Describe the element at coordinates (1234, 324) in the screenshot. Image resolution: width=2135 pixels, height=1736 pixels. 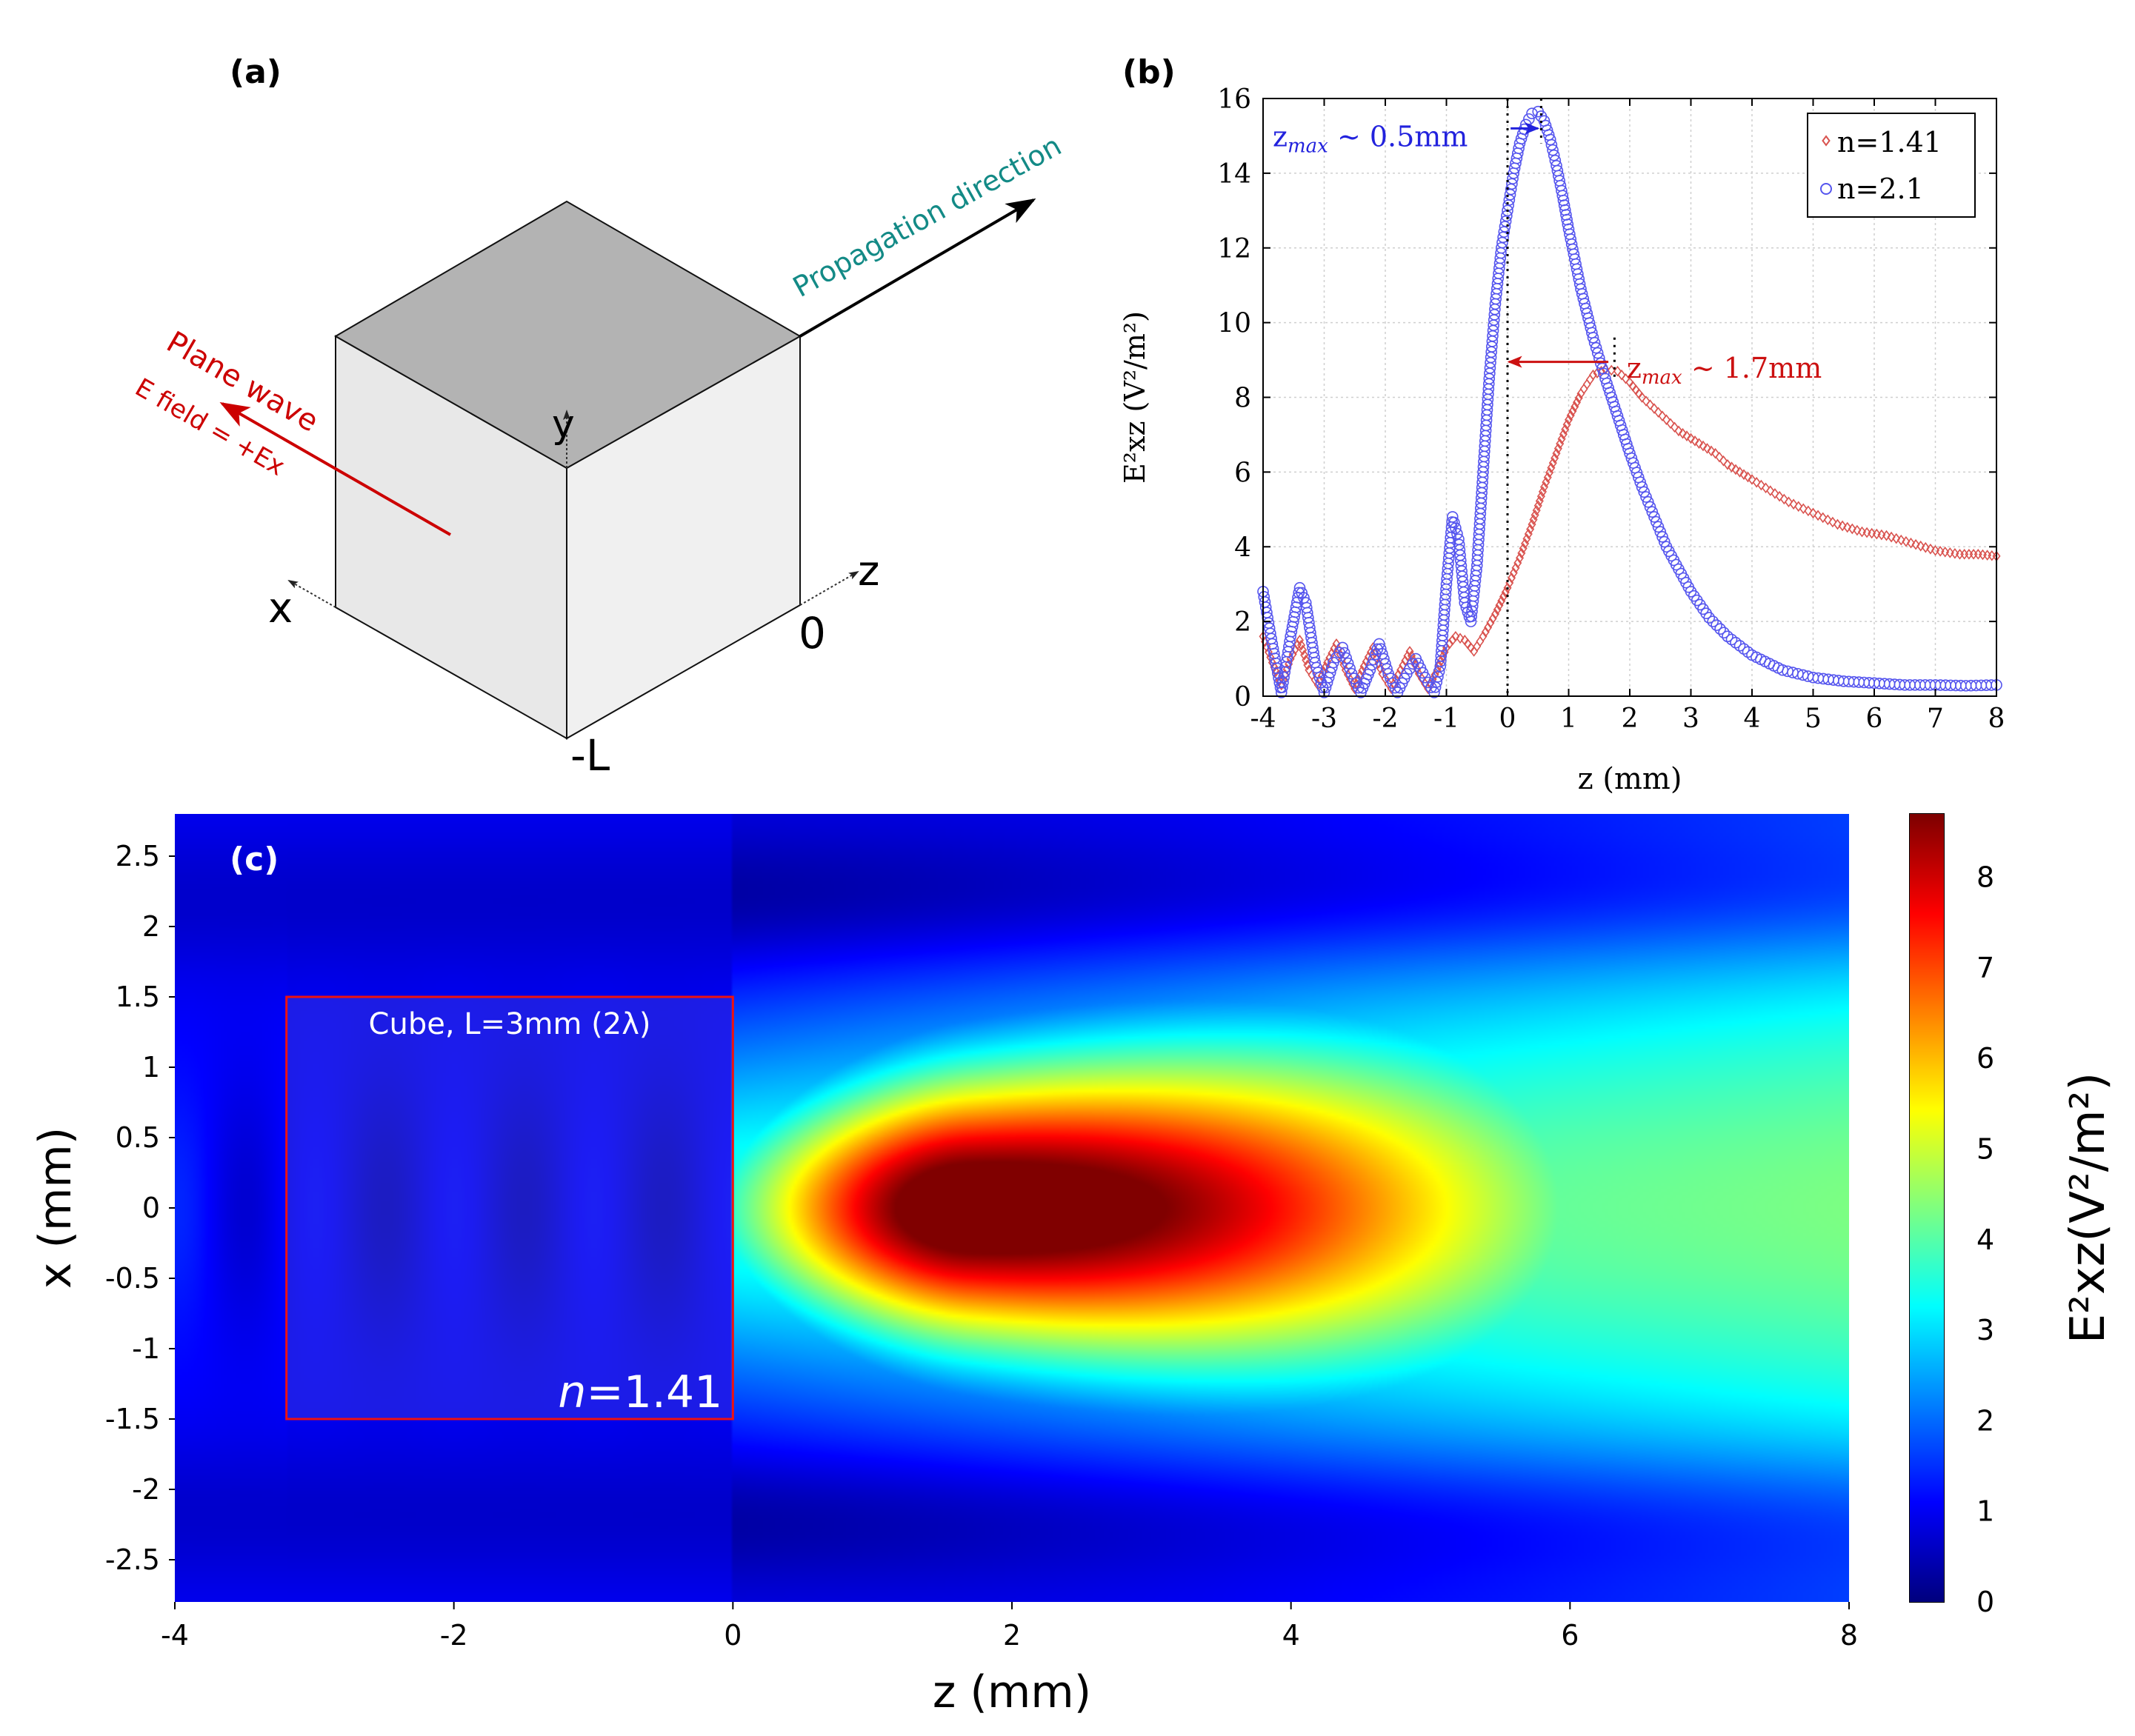
I see `y-tick-label: 10` at that location.